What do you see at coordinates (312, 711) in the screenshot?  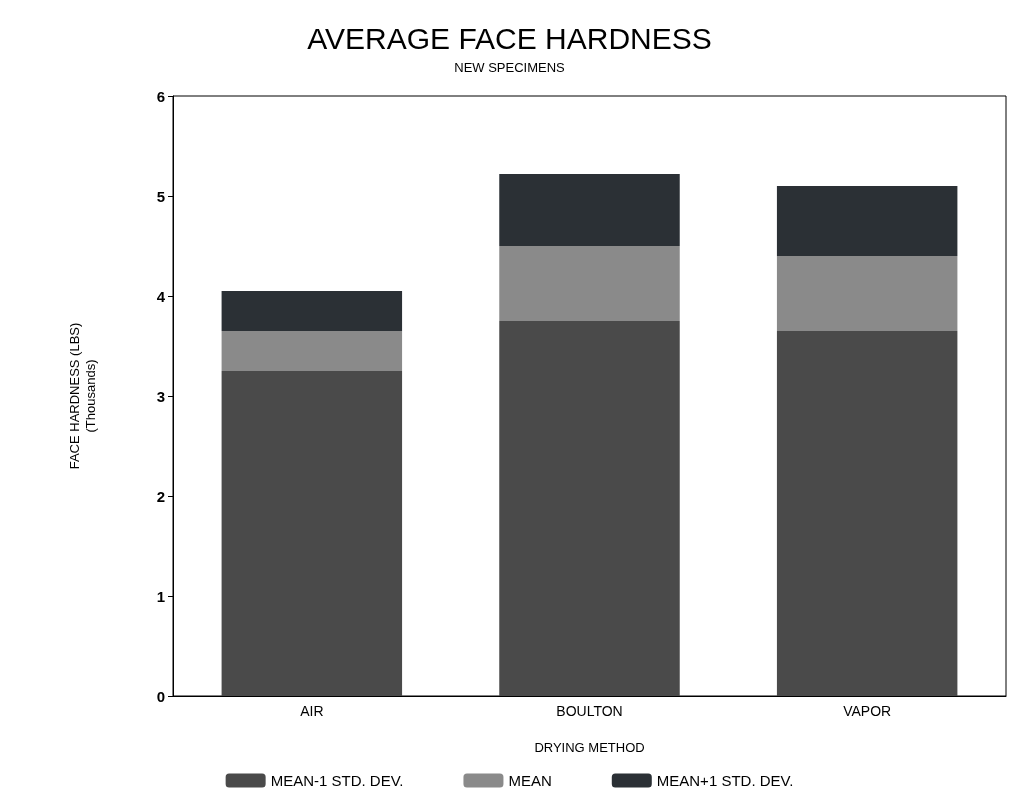 I see `x-tick-label: AIR` at bounding box center [312, 711].